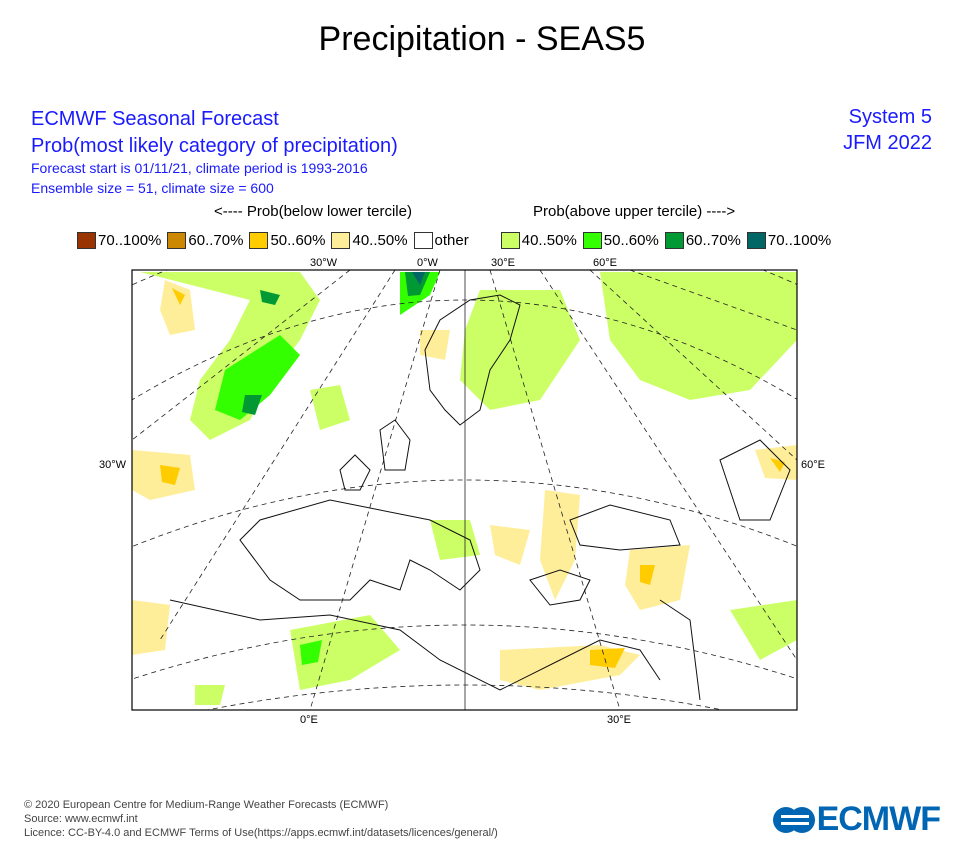  What do you see at coordinates (793, 819) in the screenshot?
I see `ecmwf-logo-icon` at bounding box center [793, 819].